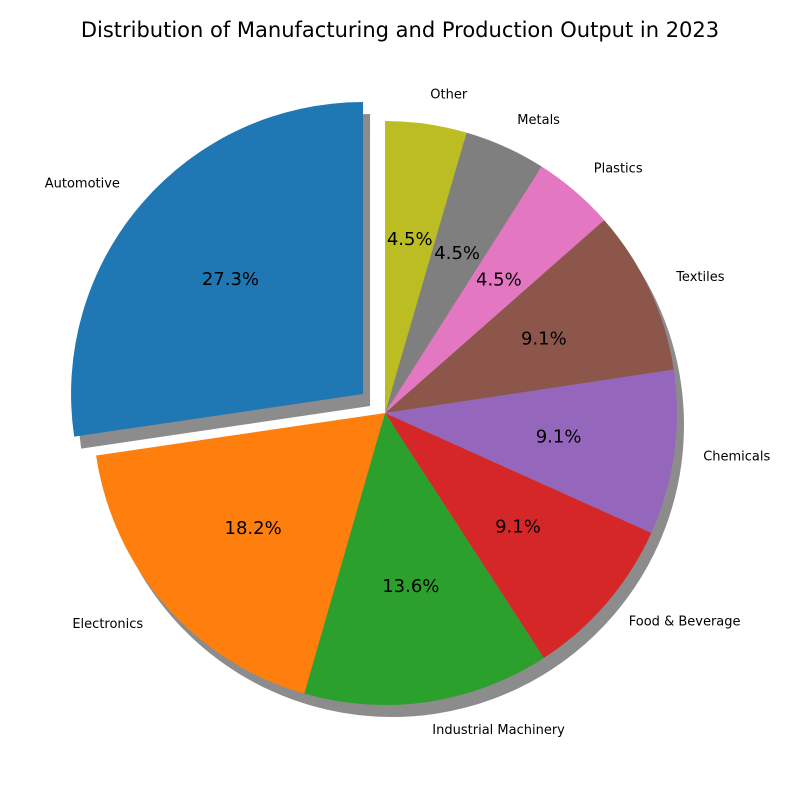 The width and height of the screenshot is (800, 800). I want to click on pie-slice-industrial-machinery, so click(424, 559).